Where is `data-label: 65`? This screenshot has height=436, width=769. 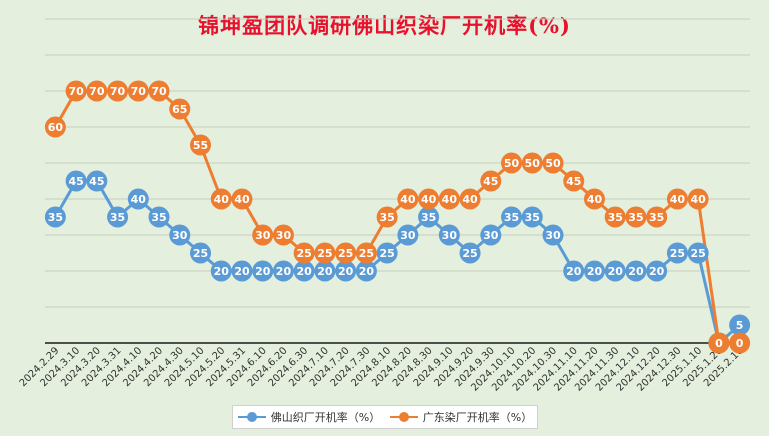
data-label: 65 is located at coordinates (179, 109).